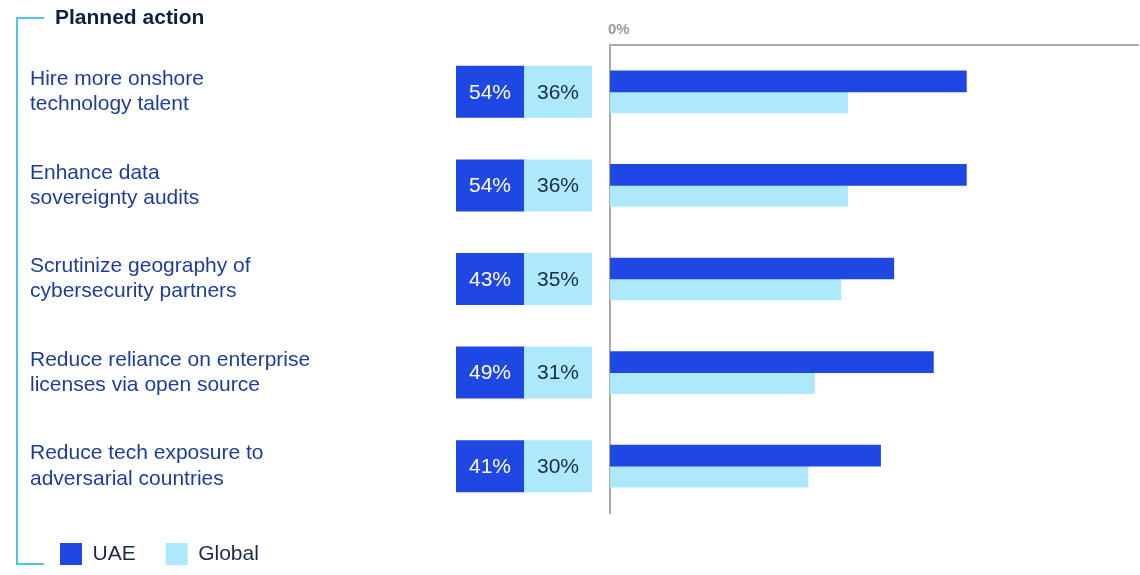 The image size is (1140, 575). What do you see at coordinates (619, 28) in the screenshot?
I see `text: 0%` at bounding box center [619, 28].